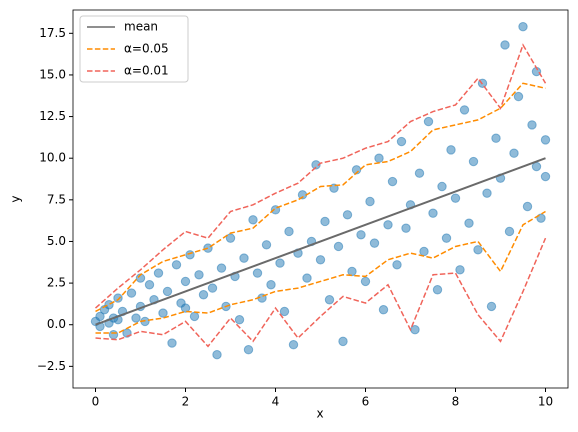  Describe the element at coordinates (52, 74) in the screenshot. I see `y-tick-label: 15.0` at that location.